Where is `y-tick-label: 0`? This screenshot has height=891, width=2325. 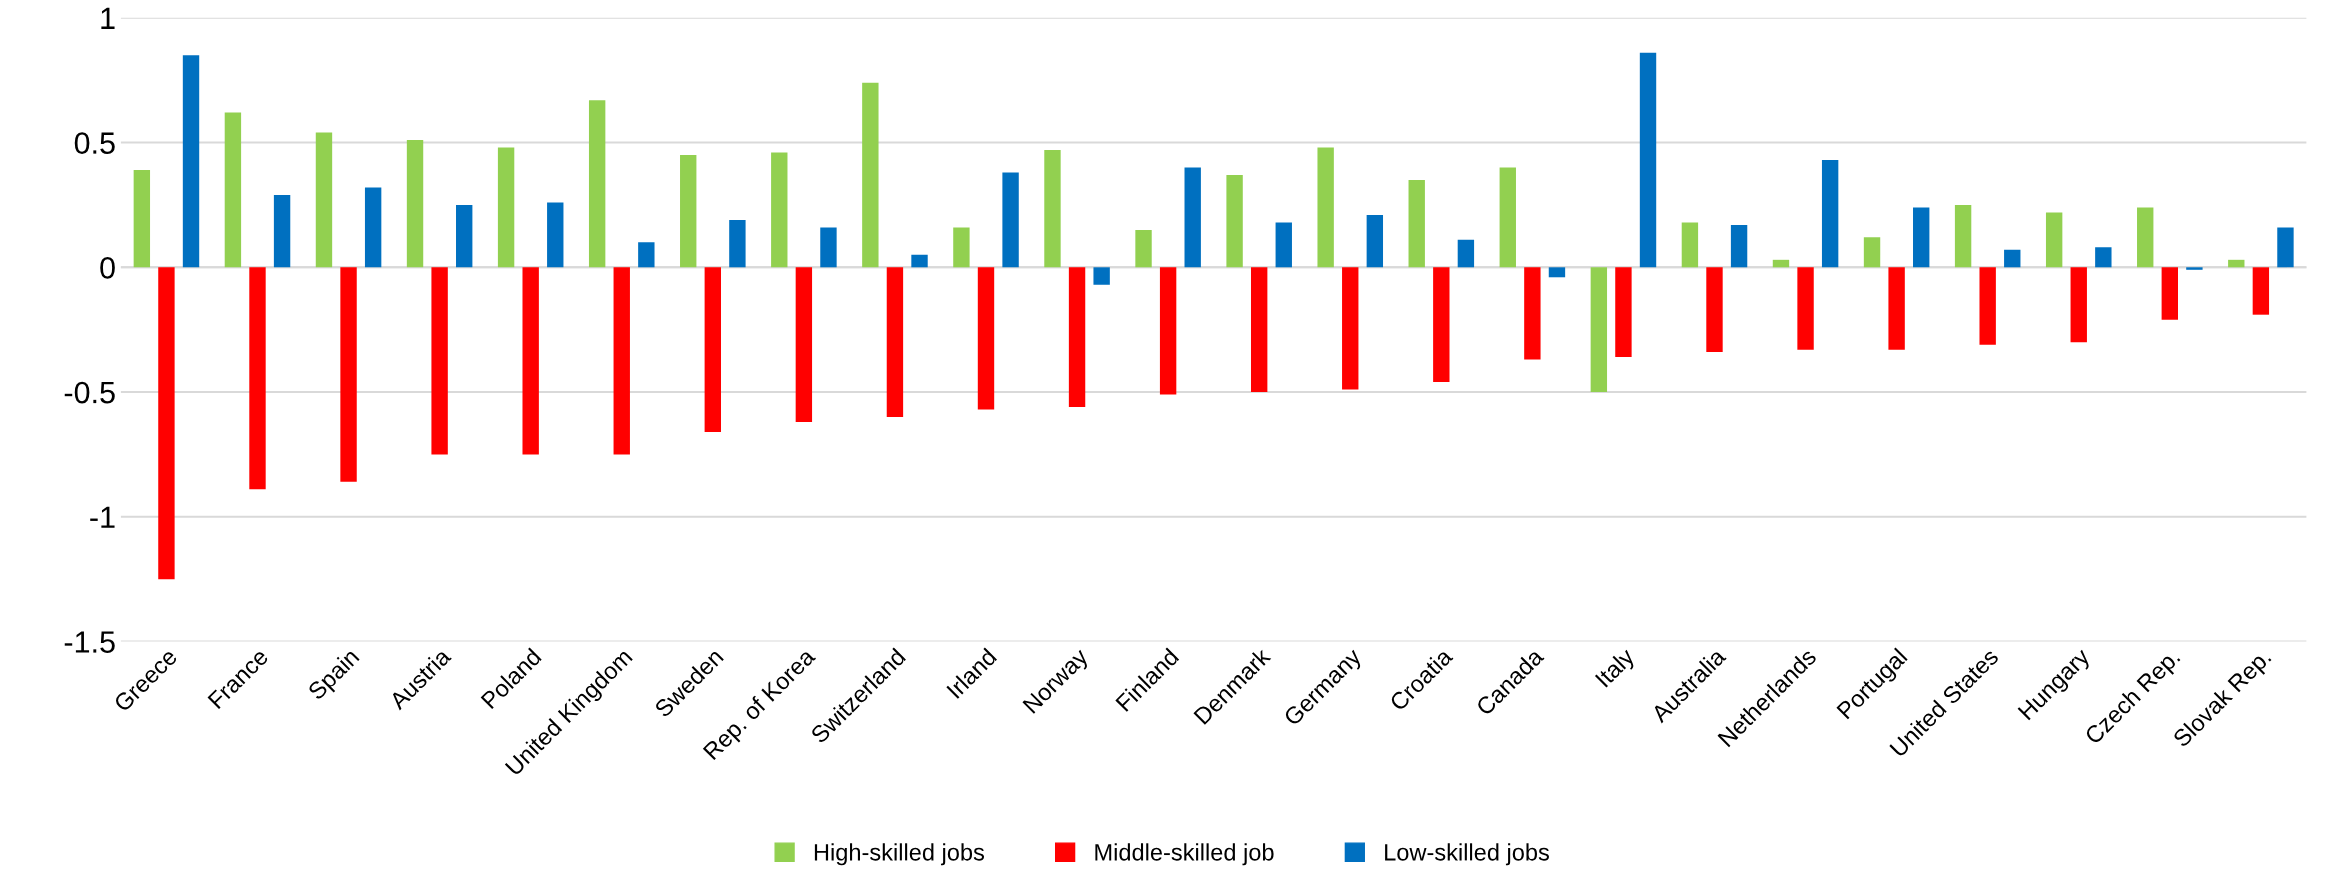
y-tick-label: 0 is located at coordinates (107, 268).